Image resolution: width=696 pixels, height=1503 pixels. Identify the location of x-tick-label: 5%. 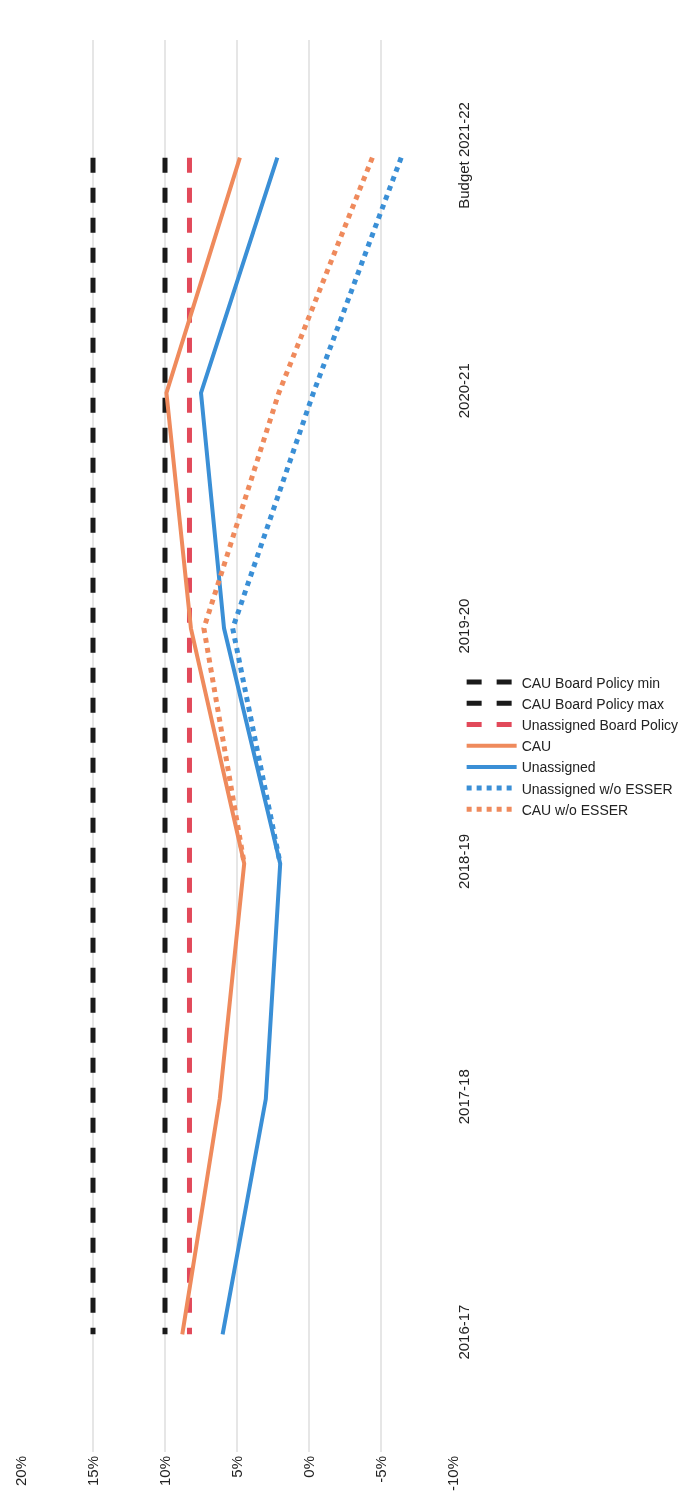
(236, 1467).